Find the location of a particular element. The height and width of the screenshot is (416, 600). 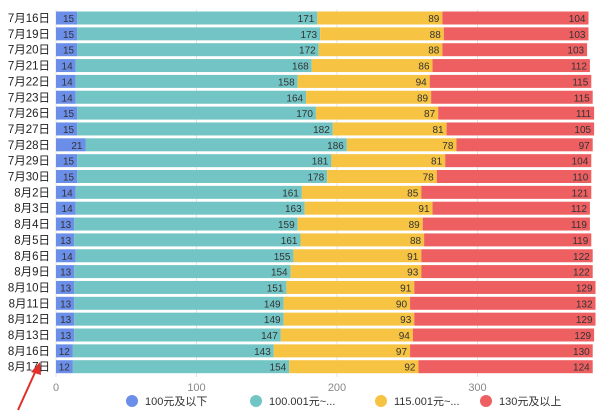

bar-value-label: 111 is located at coordinates (584, 114).